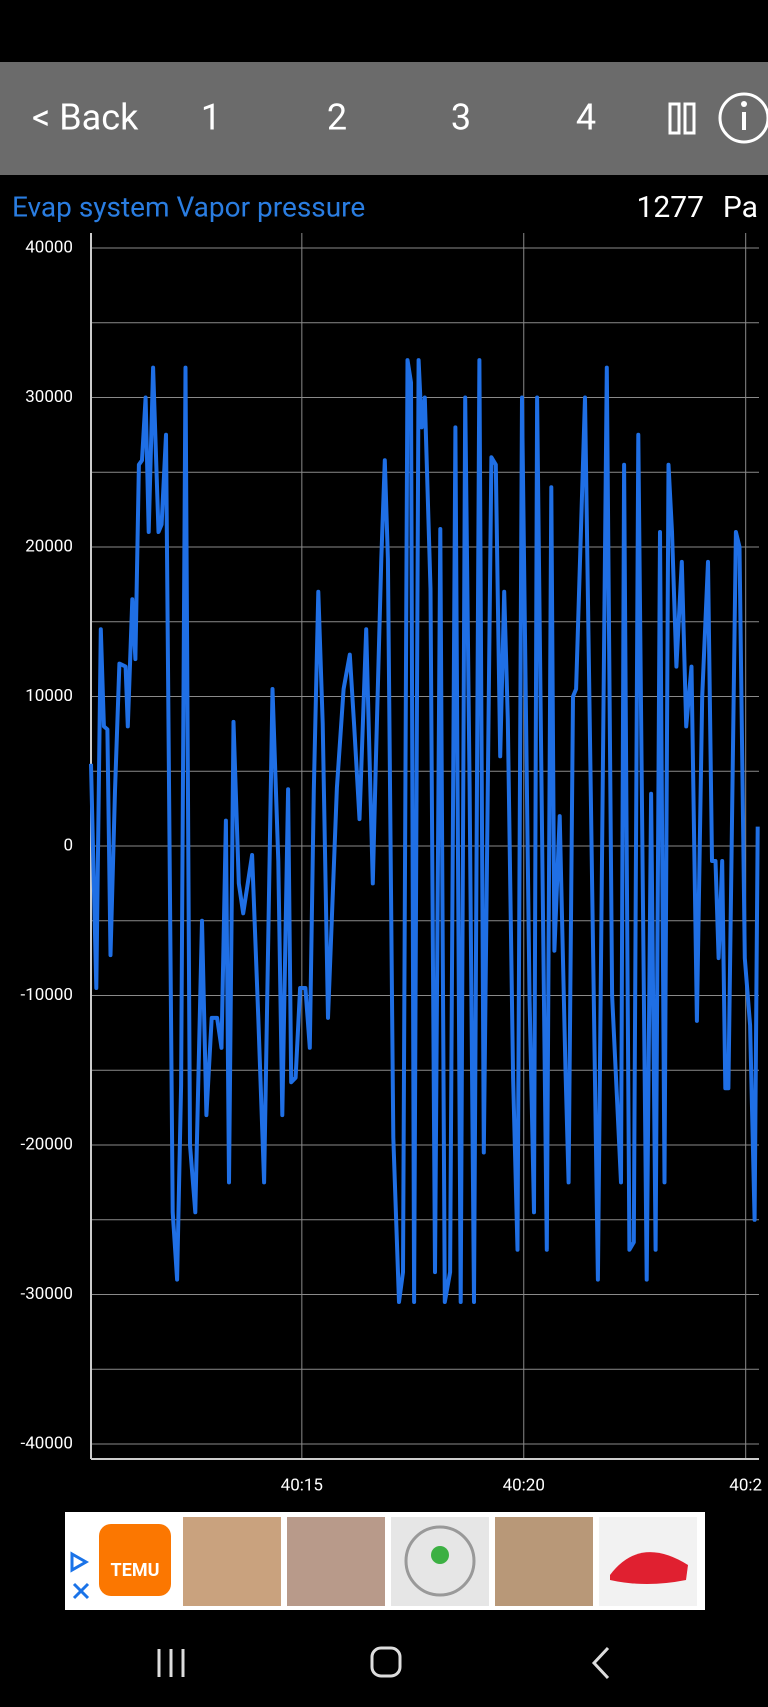  I want to click on ad-banner: TEMU, so click(385, 1561).